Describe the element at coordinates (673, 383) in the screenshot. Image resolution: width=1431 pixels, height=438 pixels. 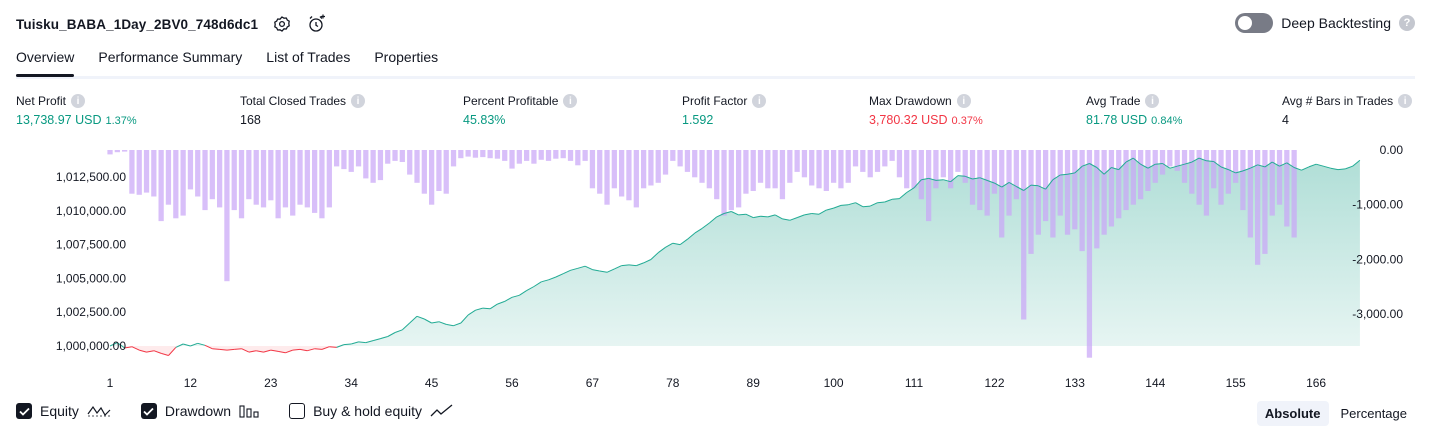
I see `x-tick-label: 78` at that location.